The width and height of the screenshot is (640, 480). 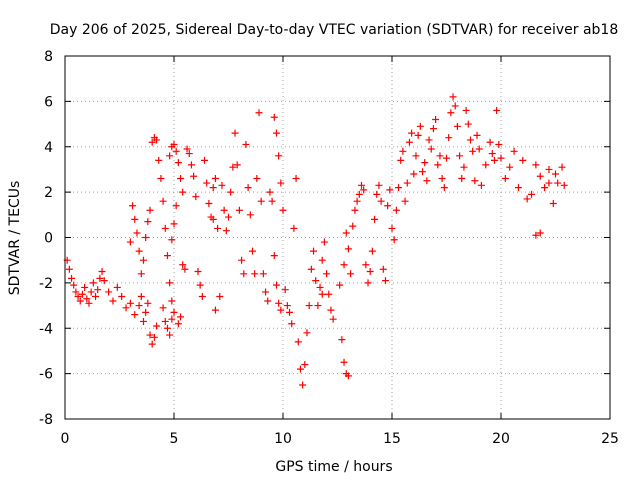 What do you see at coordinates (46, 329) in the screenshot?
I see `y-tick-label: -4` at bounding box center [46, 329].